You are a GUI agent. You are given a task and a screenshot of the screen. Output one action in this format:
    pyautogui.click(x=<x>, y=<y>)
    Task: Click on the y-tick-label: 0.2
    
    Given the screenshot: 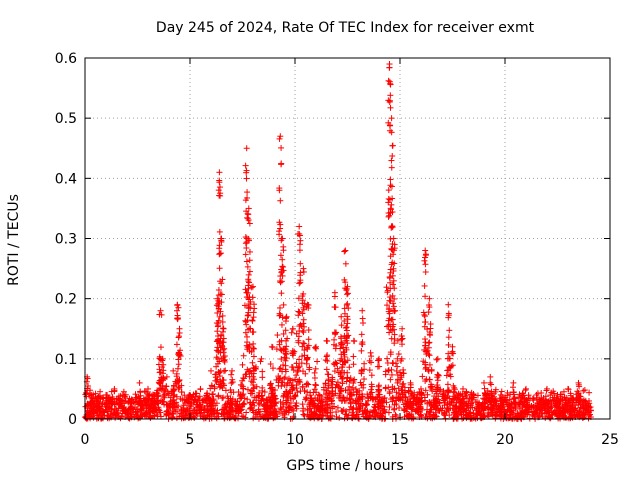 What is the action you would take?
    pyautogui.click(x=66, y=300)
    